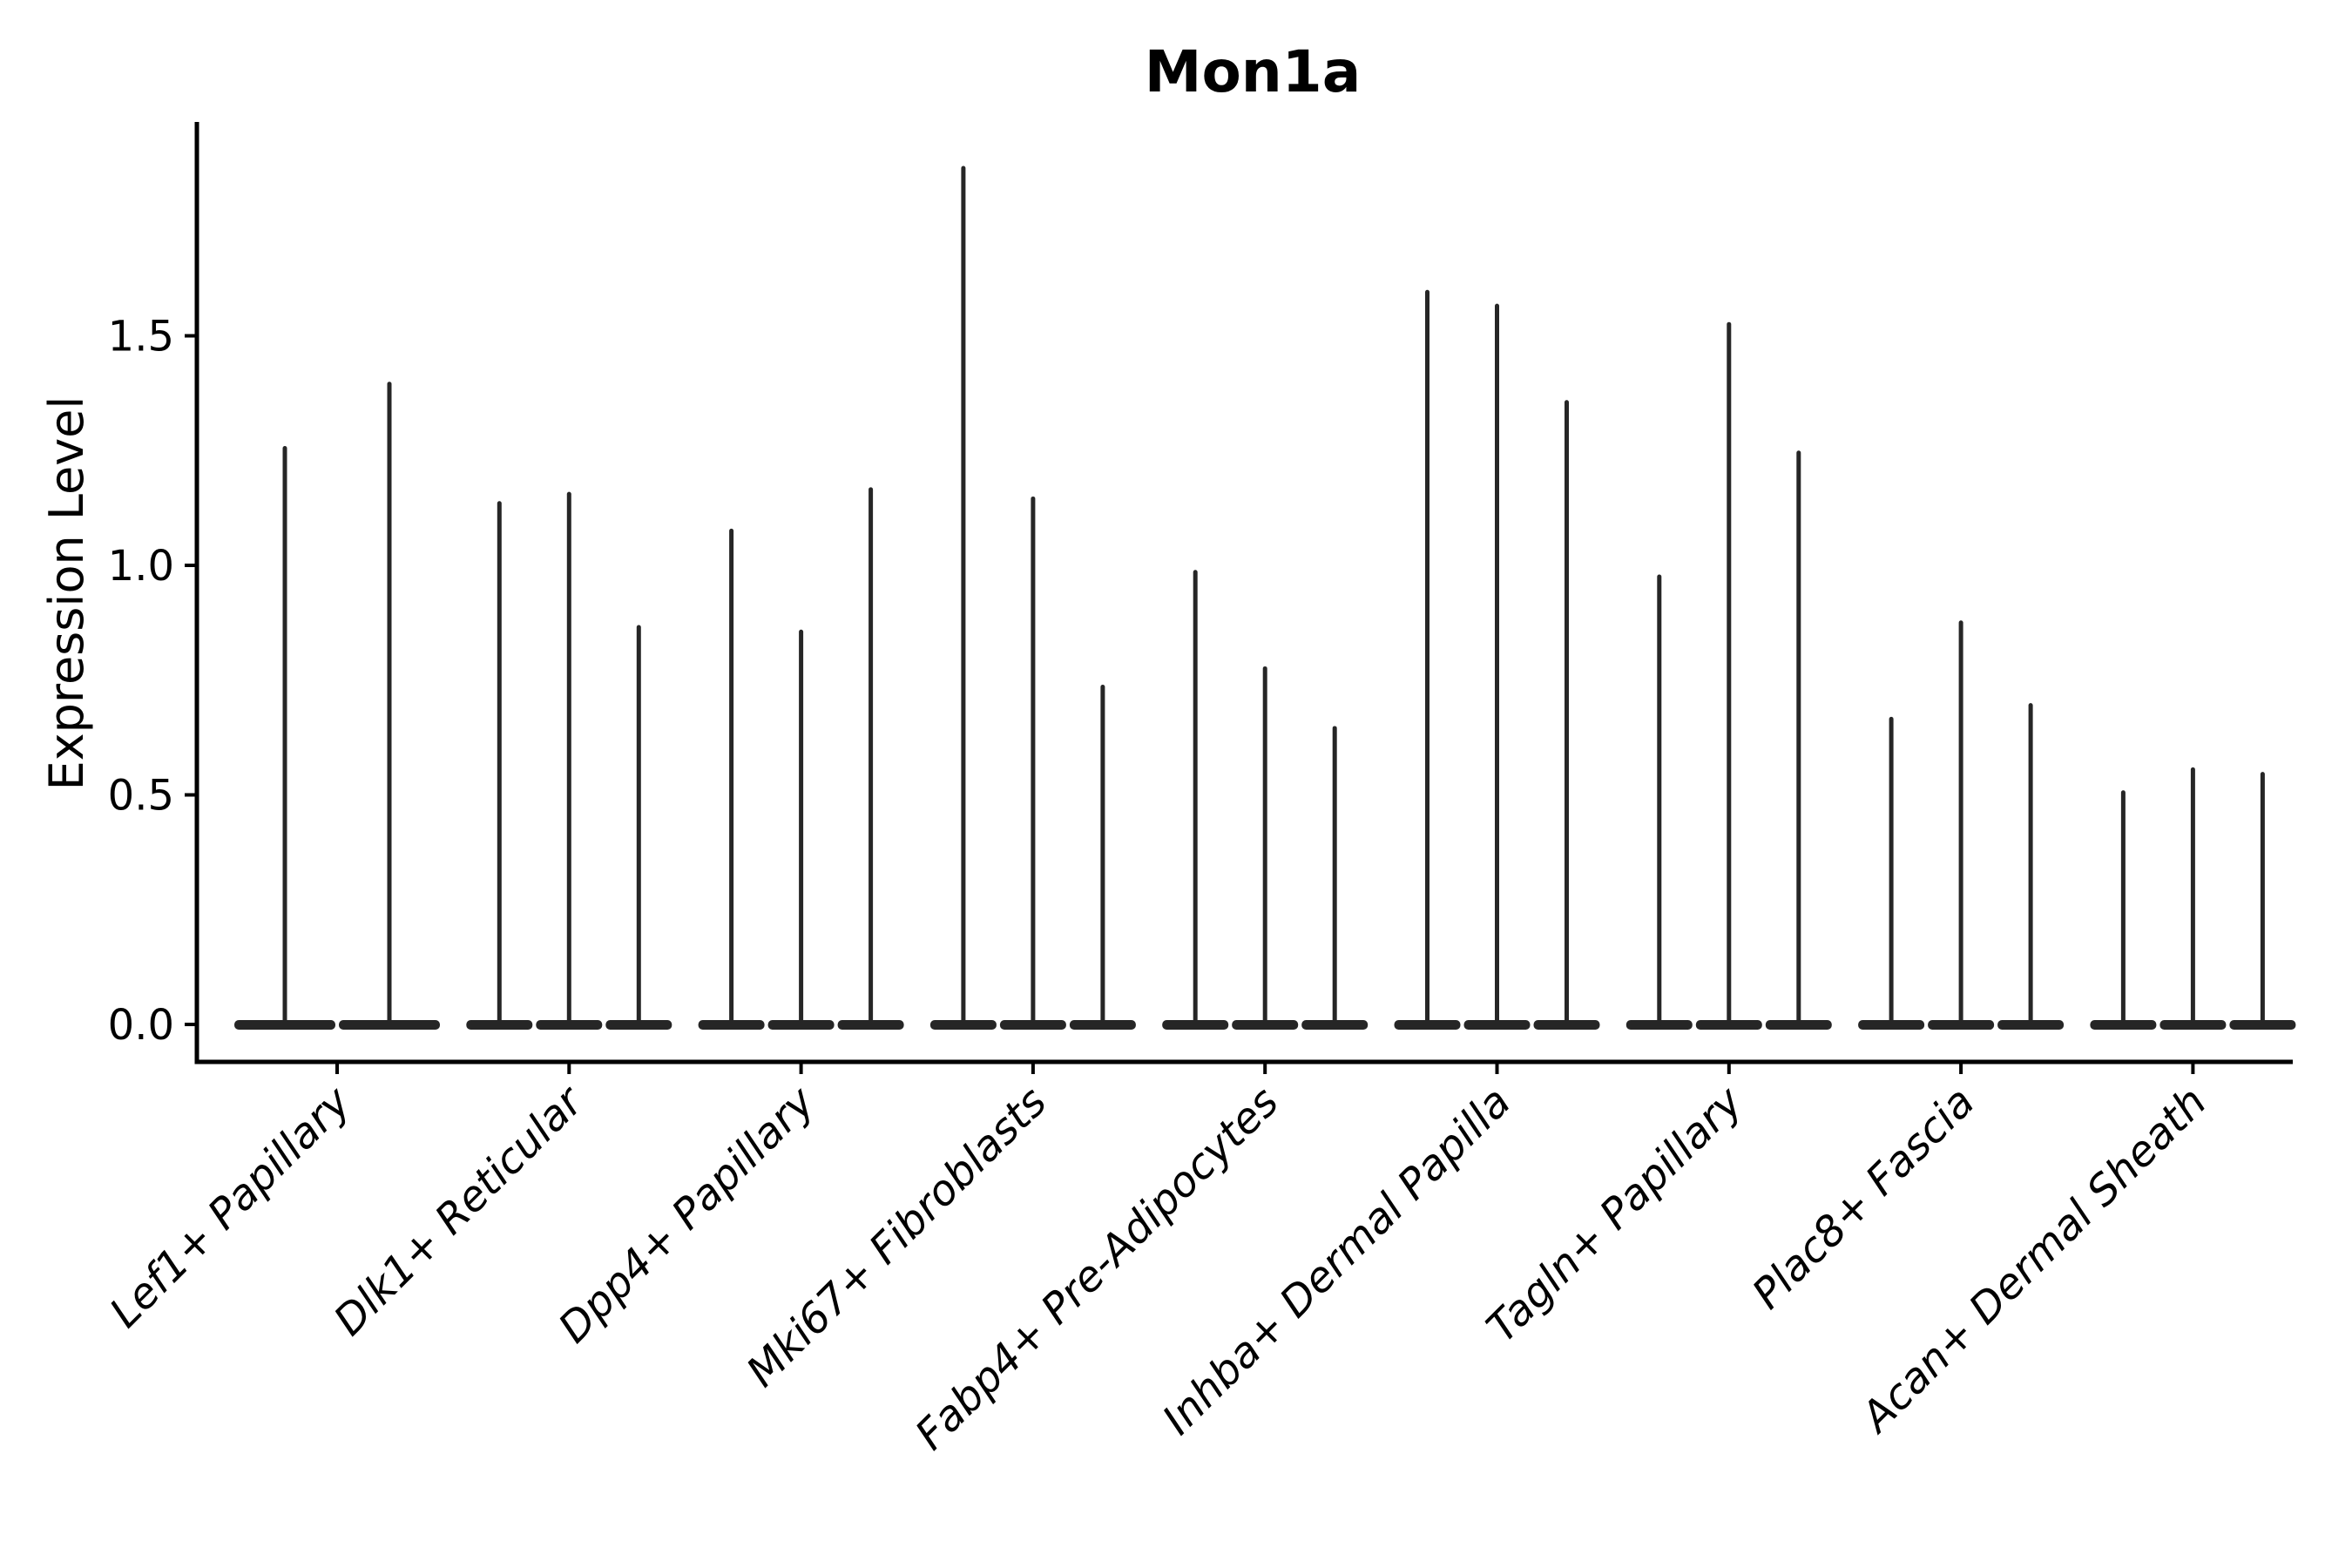 Image resolution: width=2352 pixels, height=1568 pixels. I want to click on y-tick-label: 1.5, so click(141, 337).